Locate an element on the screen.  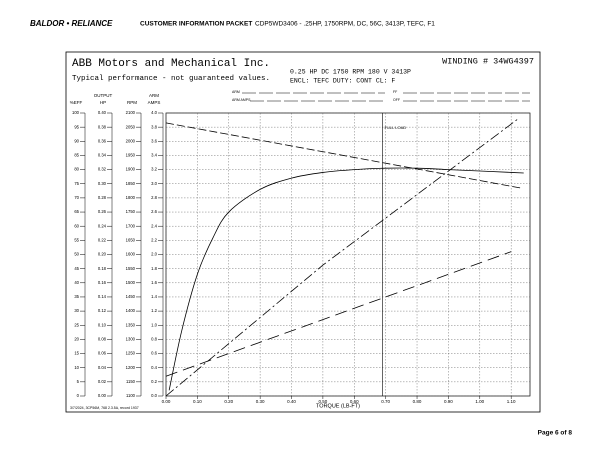
x-tick-label: 0.50 is located at coordinates (323, 401).